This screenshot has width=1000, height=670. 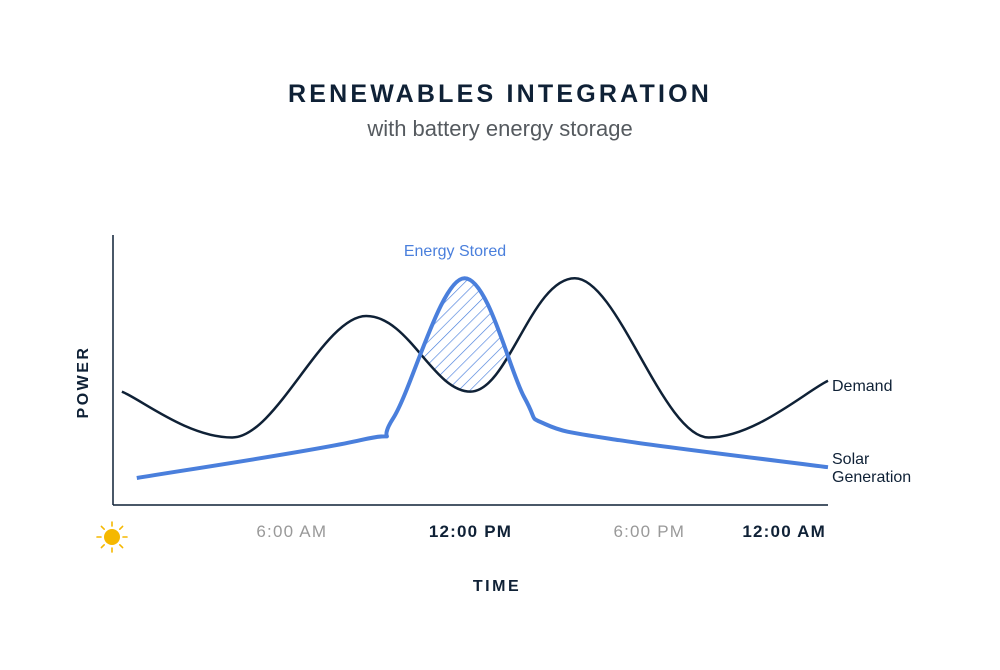 What do you see at coordinates (871, 477) in the screenshot?
I see `series-label-solar-line-2: Generation` at bounding box center [871, 477].